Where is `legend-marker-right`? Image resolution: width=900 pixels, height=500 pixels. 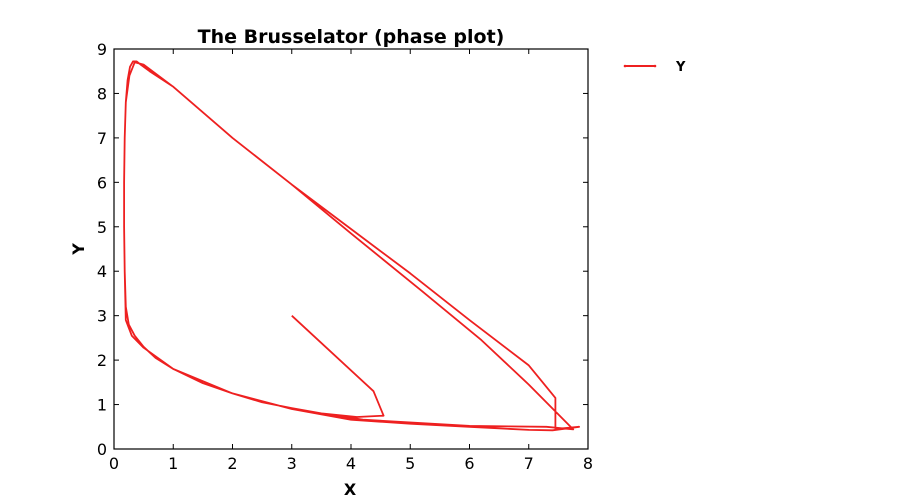 legend-marker-right is located at coordinates (655, 66).